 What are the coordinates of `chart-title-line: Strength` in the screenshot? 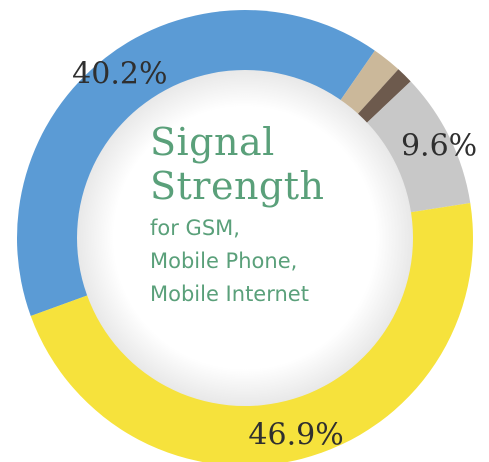 It's located at (237, 186).